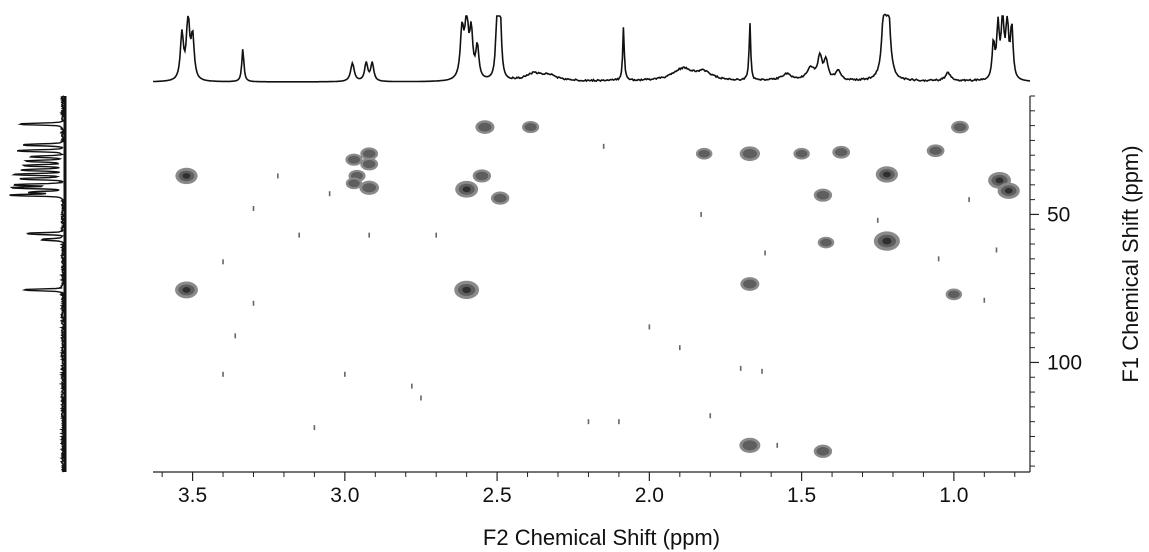 This screenshot has width=1149, height=552. Describe the element at coordinates (601, 537) in the screenshot. I see `x-axis-title: F2 Chemical Shift (ppm)` at that location.